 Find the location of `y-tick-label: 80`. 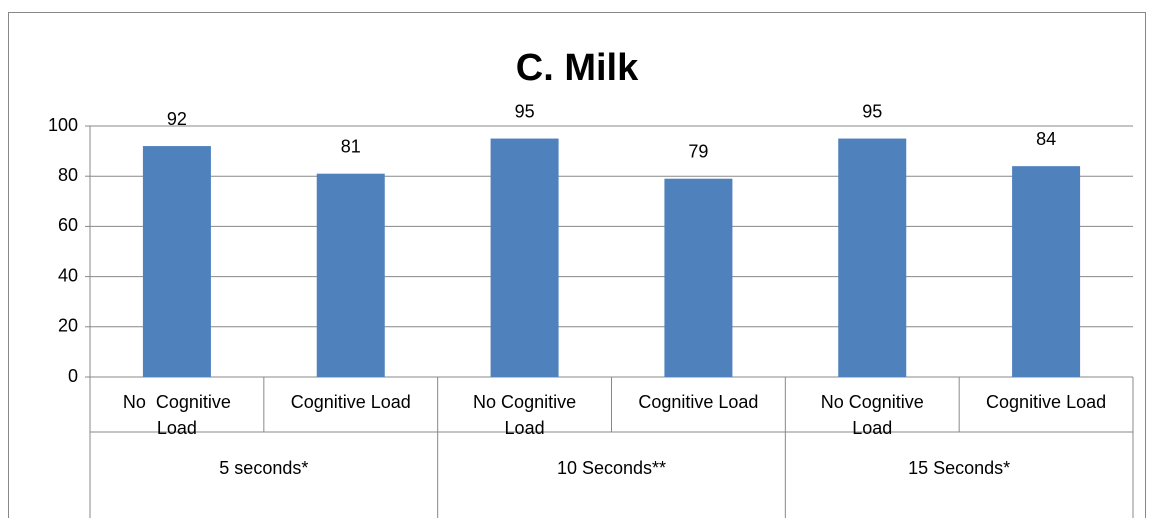

y-tick-label: 80 is located at coordinates (68, 175).